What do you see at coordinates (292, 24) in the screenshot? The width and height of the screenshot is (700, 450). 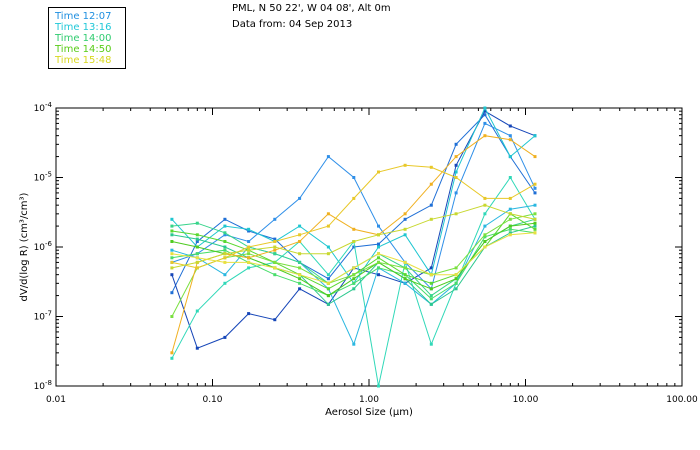 I see `chart-title-date: Data from: 04 Sep 2013` at bounding box center [292, 24].